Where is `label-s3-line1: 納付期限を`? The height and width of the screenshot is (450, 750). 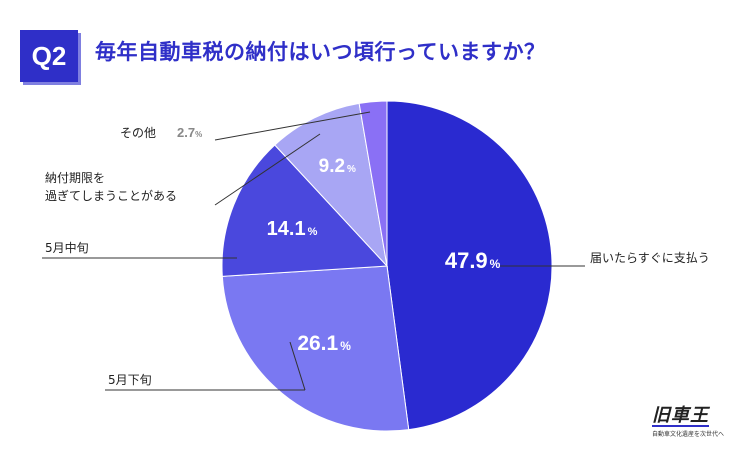 label-s3-line1: 納付期限を is located at coordinates (75, 178).